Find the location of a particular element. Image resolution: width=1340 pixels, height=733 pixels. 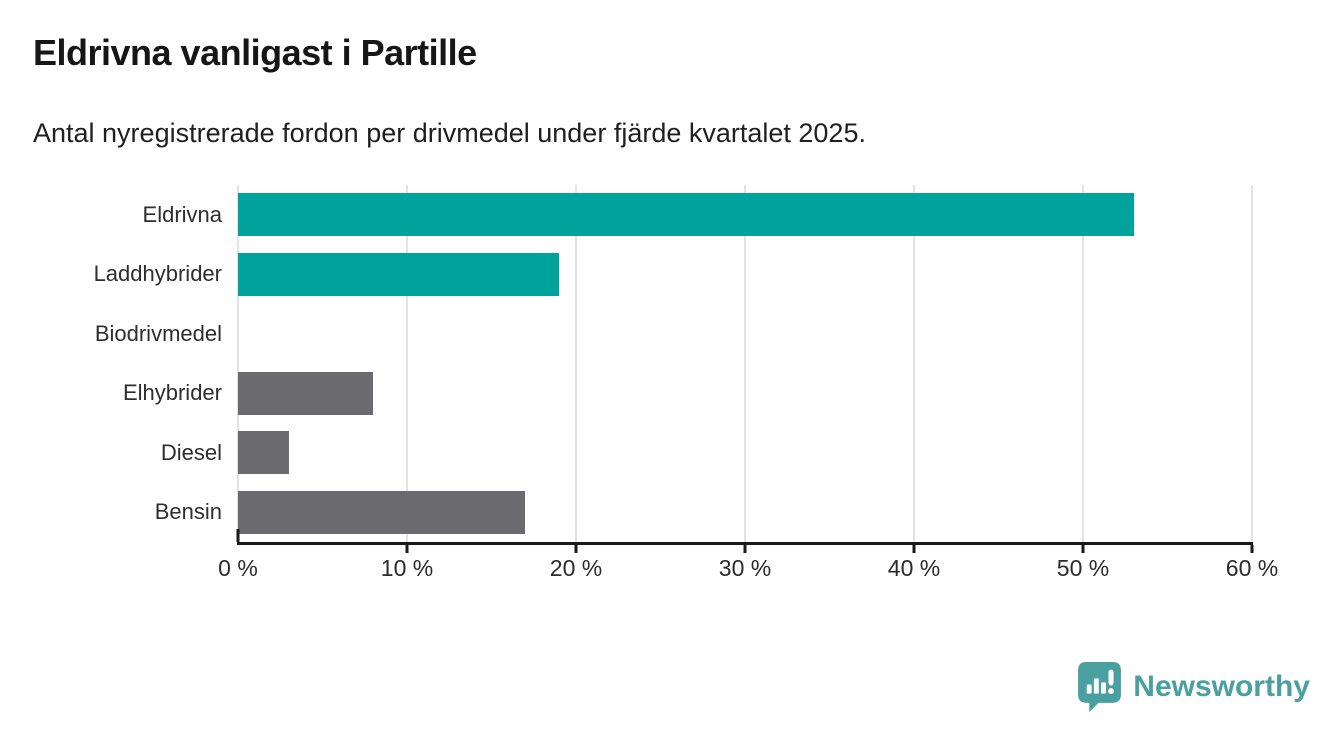

category-label: Biodrivmedel is located at coordinates (158, 333).